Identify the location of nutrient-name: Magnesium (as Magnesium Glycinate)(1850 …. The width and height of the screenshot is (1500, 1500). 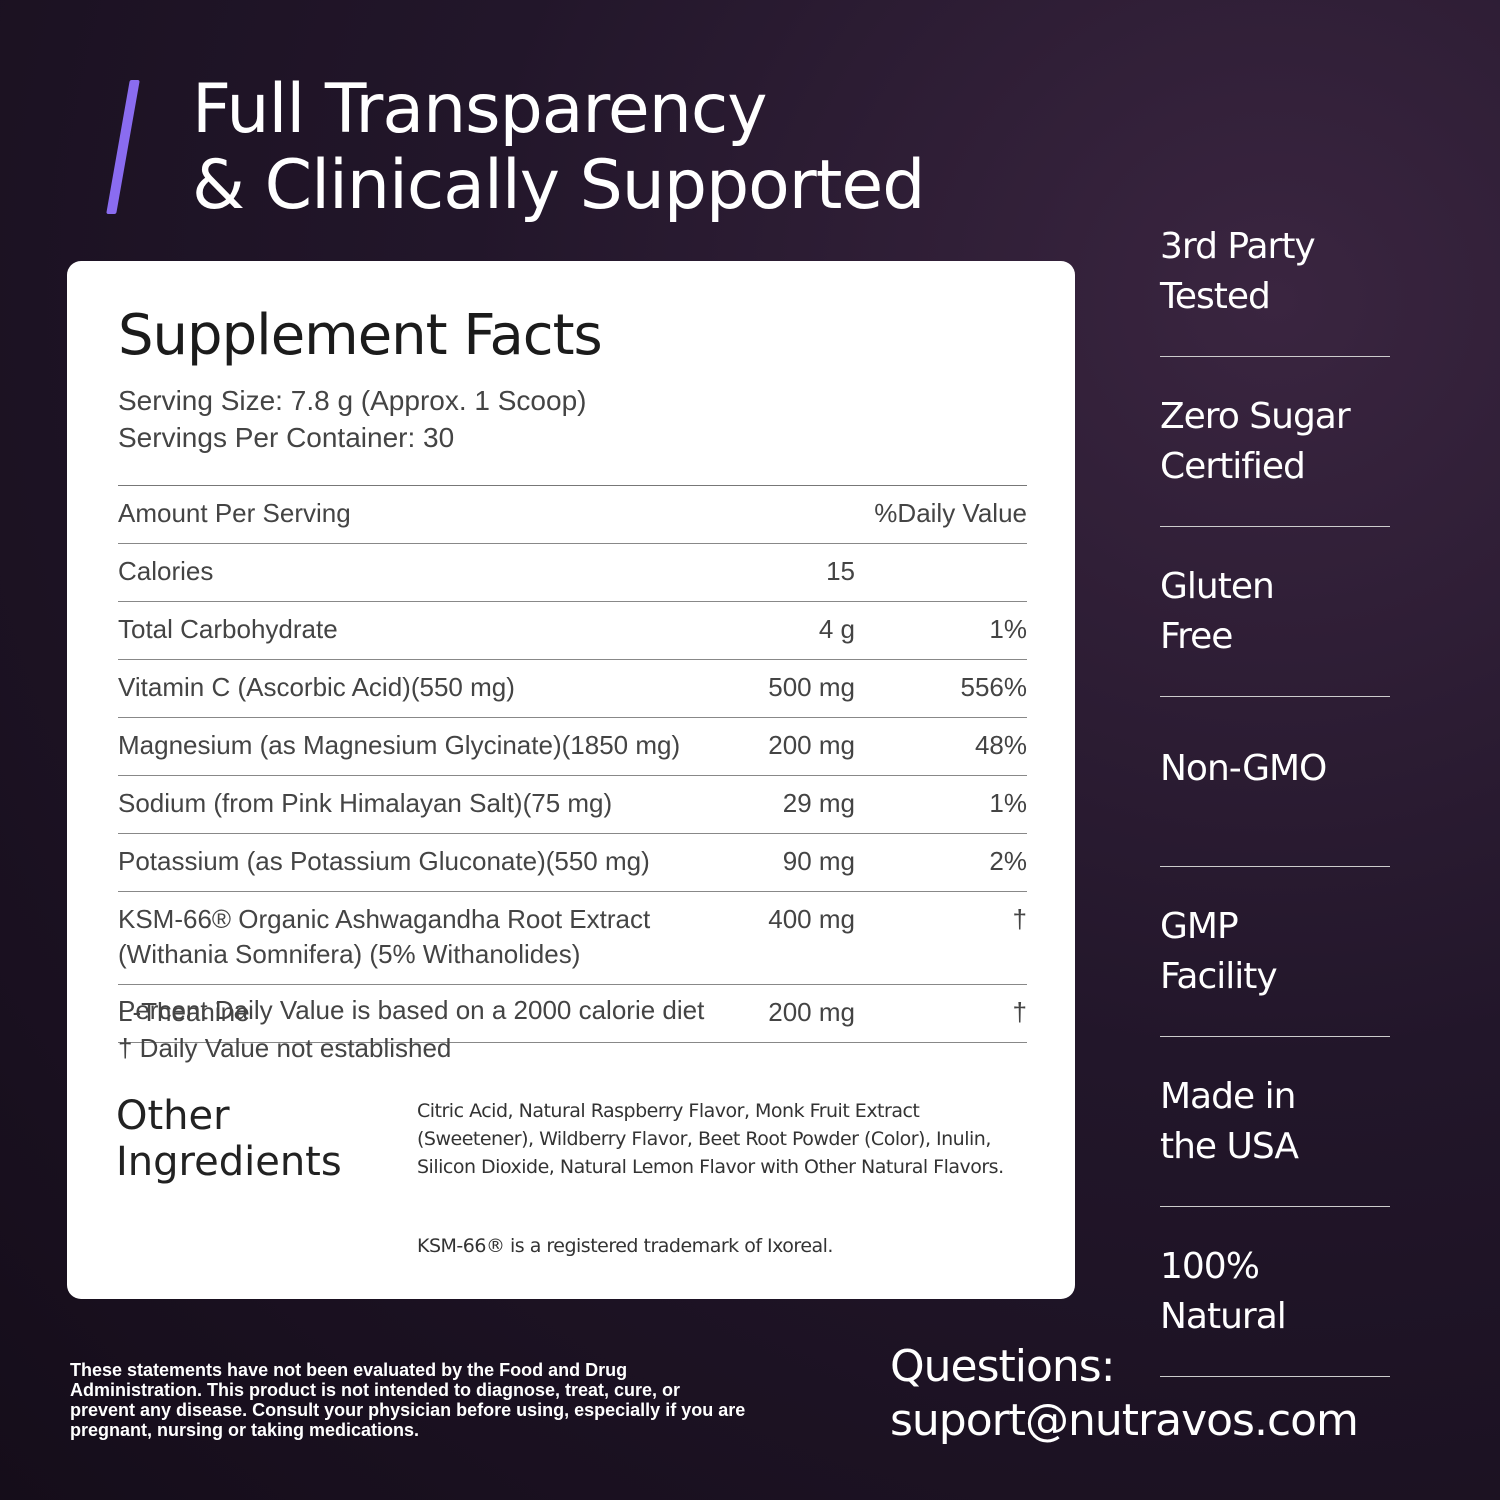
(399, 745).